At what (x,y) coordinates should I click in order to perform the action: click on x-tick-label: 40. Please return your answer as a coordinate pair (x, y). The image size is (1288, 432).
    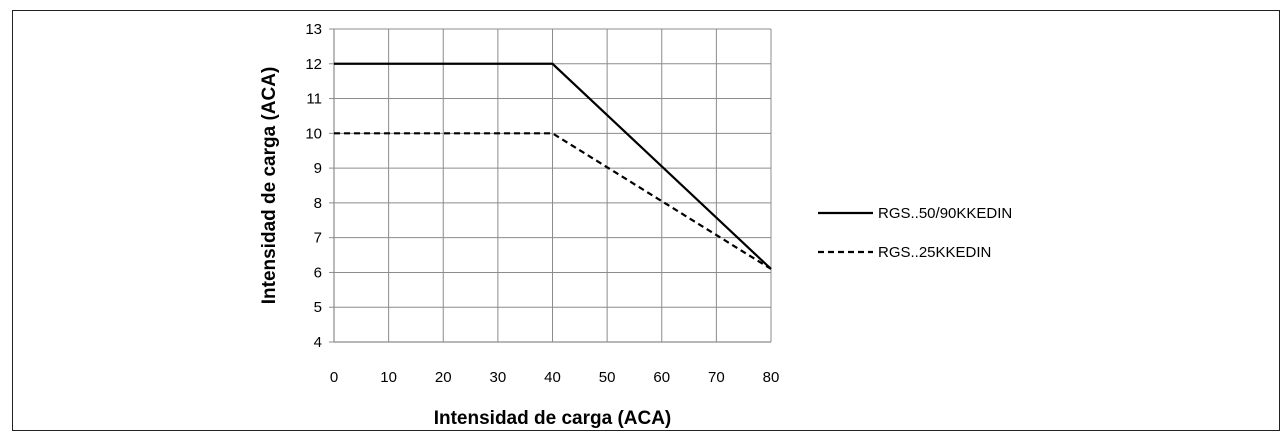
    Looking at the image, I should click on (552, 377).